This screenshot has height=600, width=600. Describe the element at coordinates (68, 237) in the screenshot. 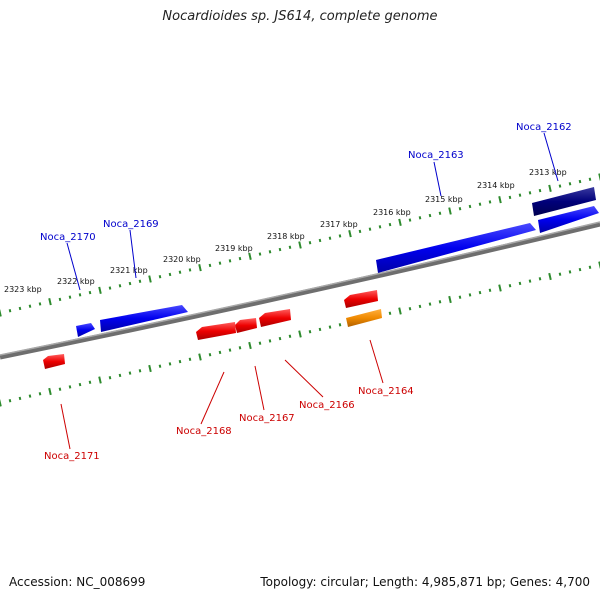

I see `gene-label-noca-2170: Noca_2170` at that location.